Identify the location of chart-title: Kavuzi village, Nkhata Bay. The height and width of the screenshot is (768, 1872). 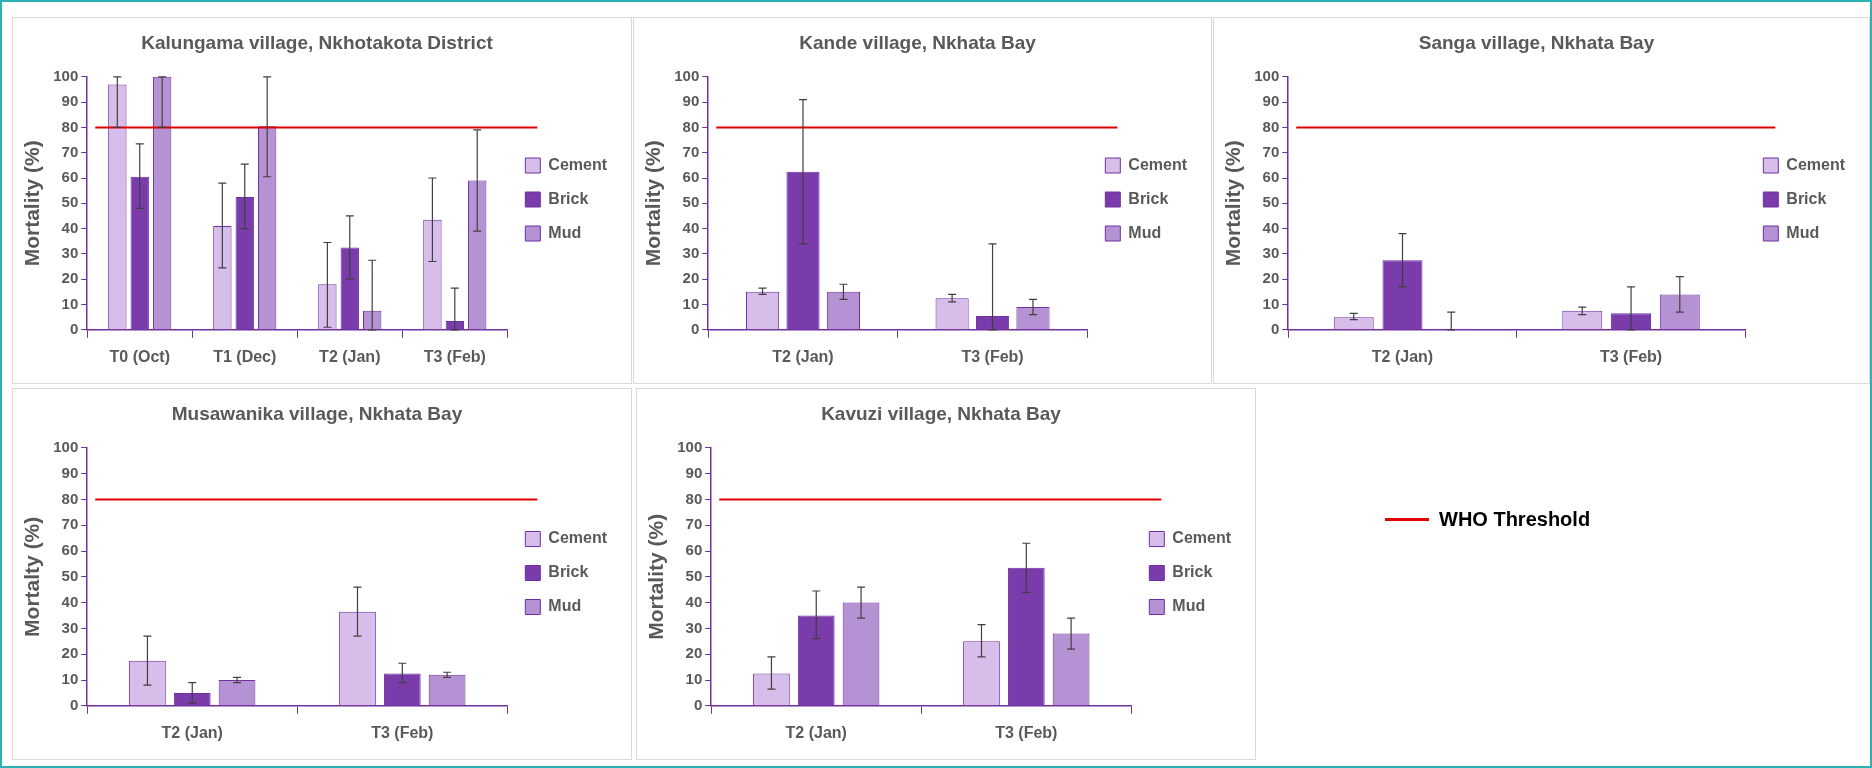
(941, 413).